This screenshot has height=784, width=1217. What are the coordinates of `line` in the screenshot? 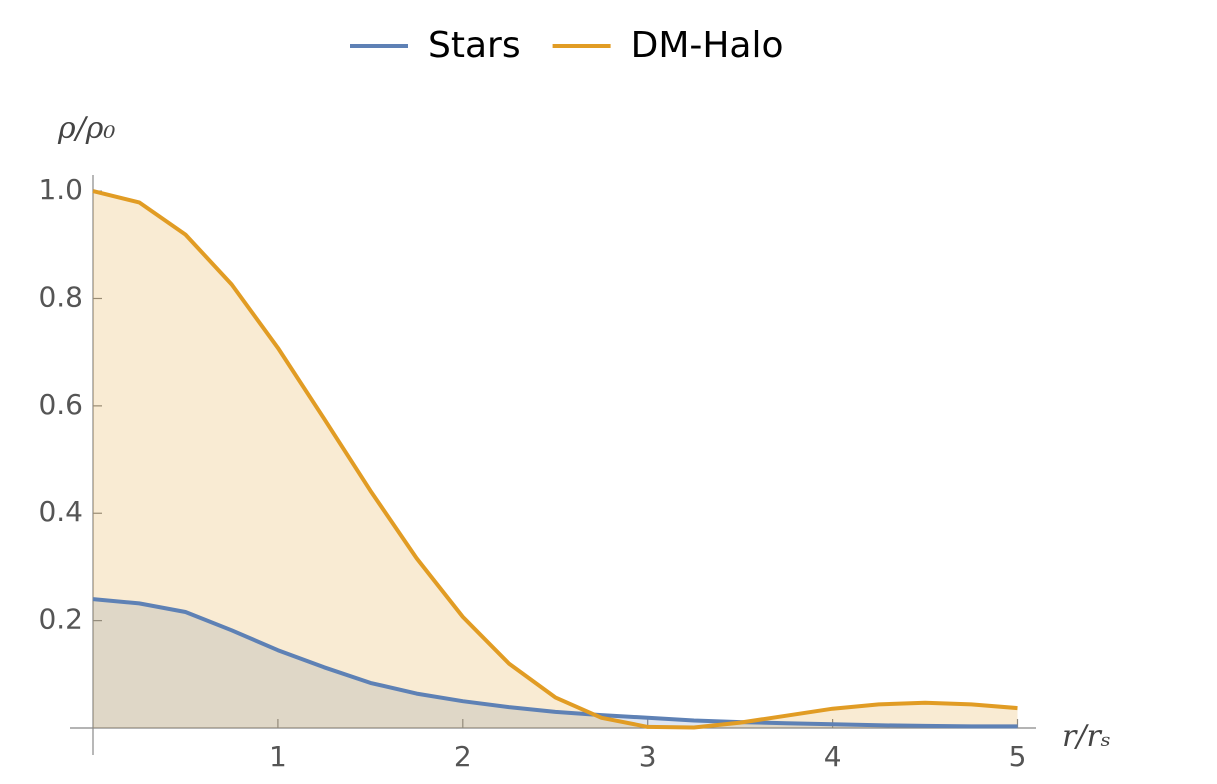 It's located at (555, 663).